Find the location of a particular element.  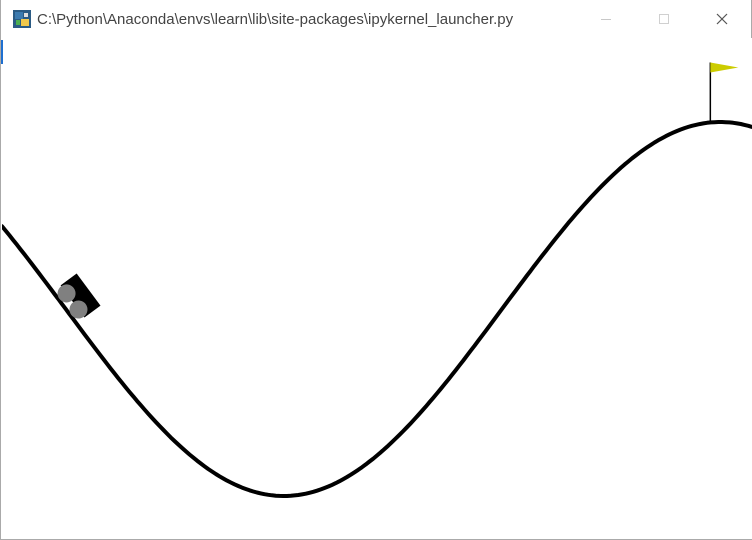

close-button is located at coordinates (722, 19).